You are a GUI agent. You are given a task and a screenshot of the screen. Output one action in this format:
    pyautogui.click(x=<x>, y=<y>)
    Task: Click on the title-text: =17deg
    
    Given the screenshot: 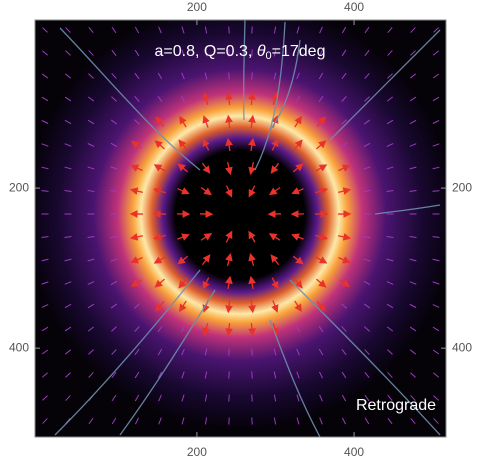 What is the action you would take?
    pyautogui.click(x=299, y=51)
    